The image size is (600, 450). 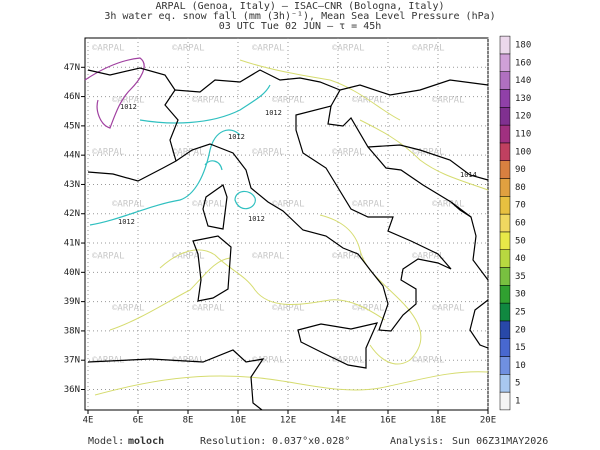 What do you see at coordinates (488, 421) in the screenshot?
I see `lon-tick-label: 20E` at bounding box center [488, 421].